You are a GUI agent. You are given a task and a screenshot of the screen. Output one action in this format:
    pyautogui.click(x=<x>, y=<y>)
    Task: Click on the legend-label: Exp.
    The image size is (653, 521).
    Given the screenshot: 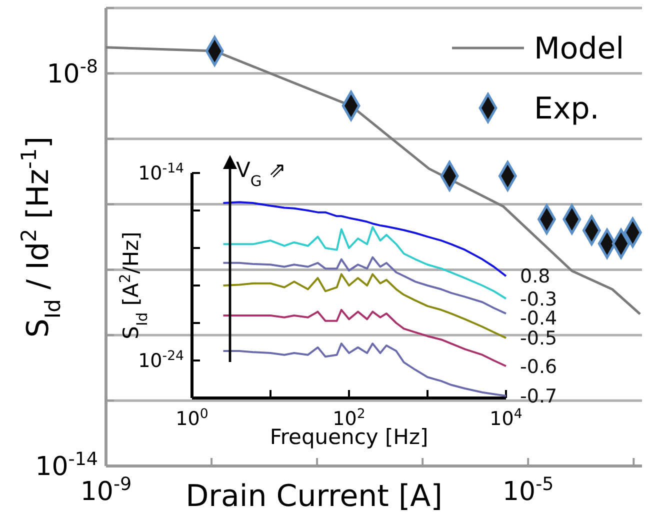 What is the action you would take?
    pyautogui.click(x=567, y=109)
    